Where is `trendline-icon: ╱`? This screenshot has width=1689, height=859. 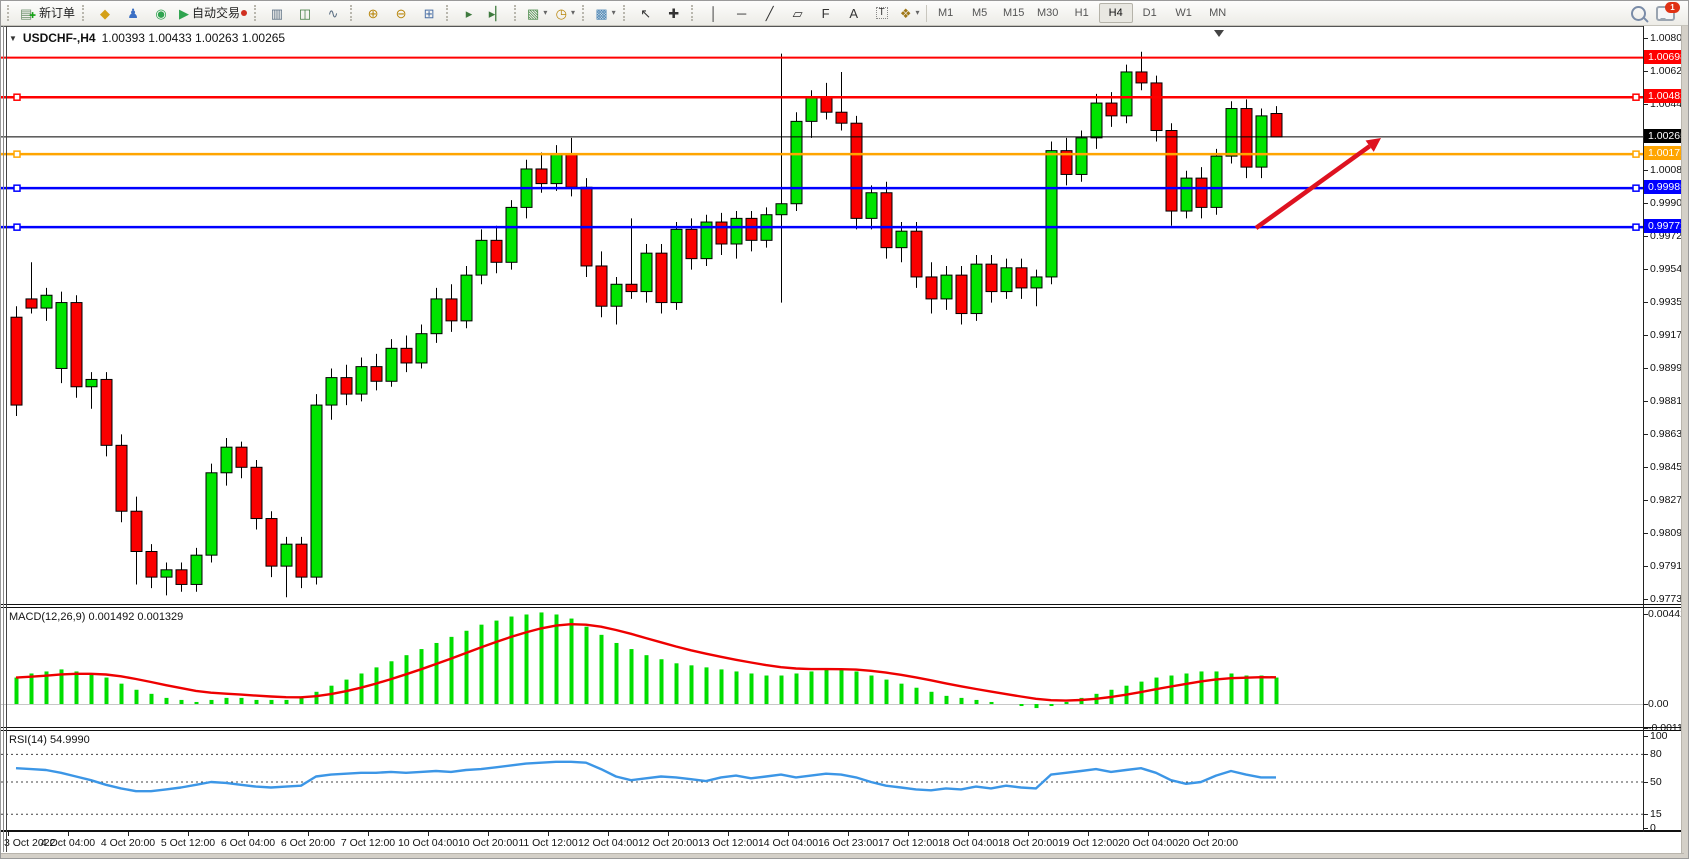 trendline-icon: ╱ is located at coordinates (769, 13).